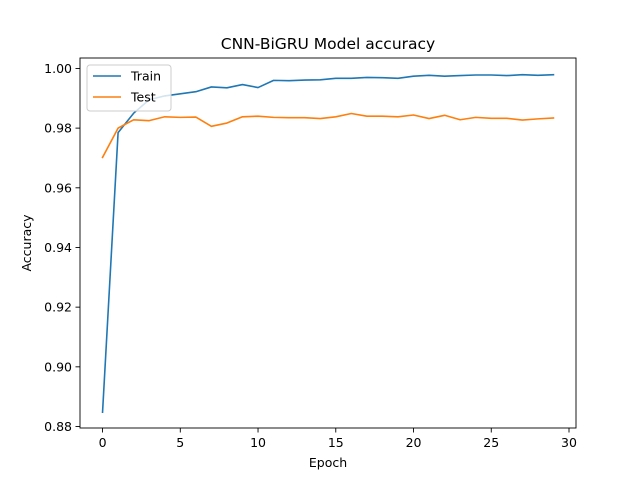 This screenshot has width=640, height=480. Describe the element at coordinates (103, 442) in the screenshot. I see `x-tick-label: 0` at that location.